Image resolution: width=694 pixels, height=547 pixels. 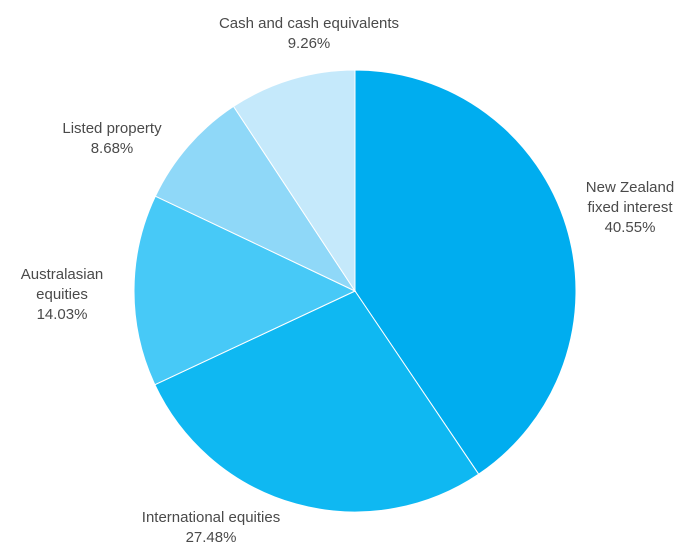 I want to click on slice-value-label: 40.55%, so click(x=630, y=227).